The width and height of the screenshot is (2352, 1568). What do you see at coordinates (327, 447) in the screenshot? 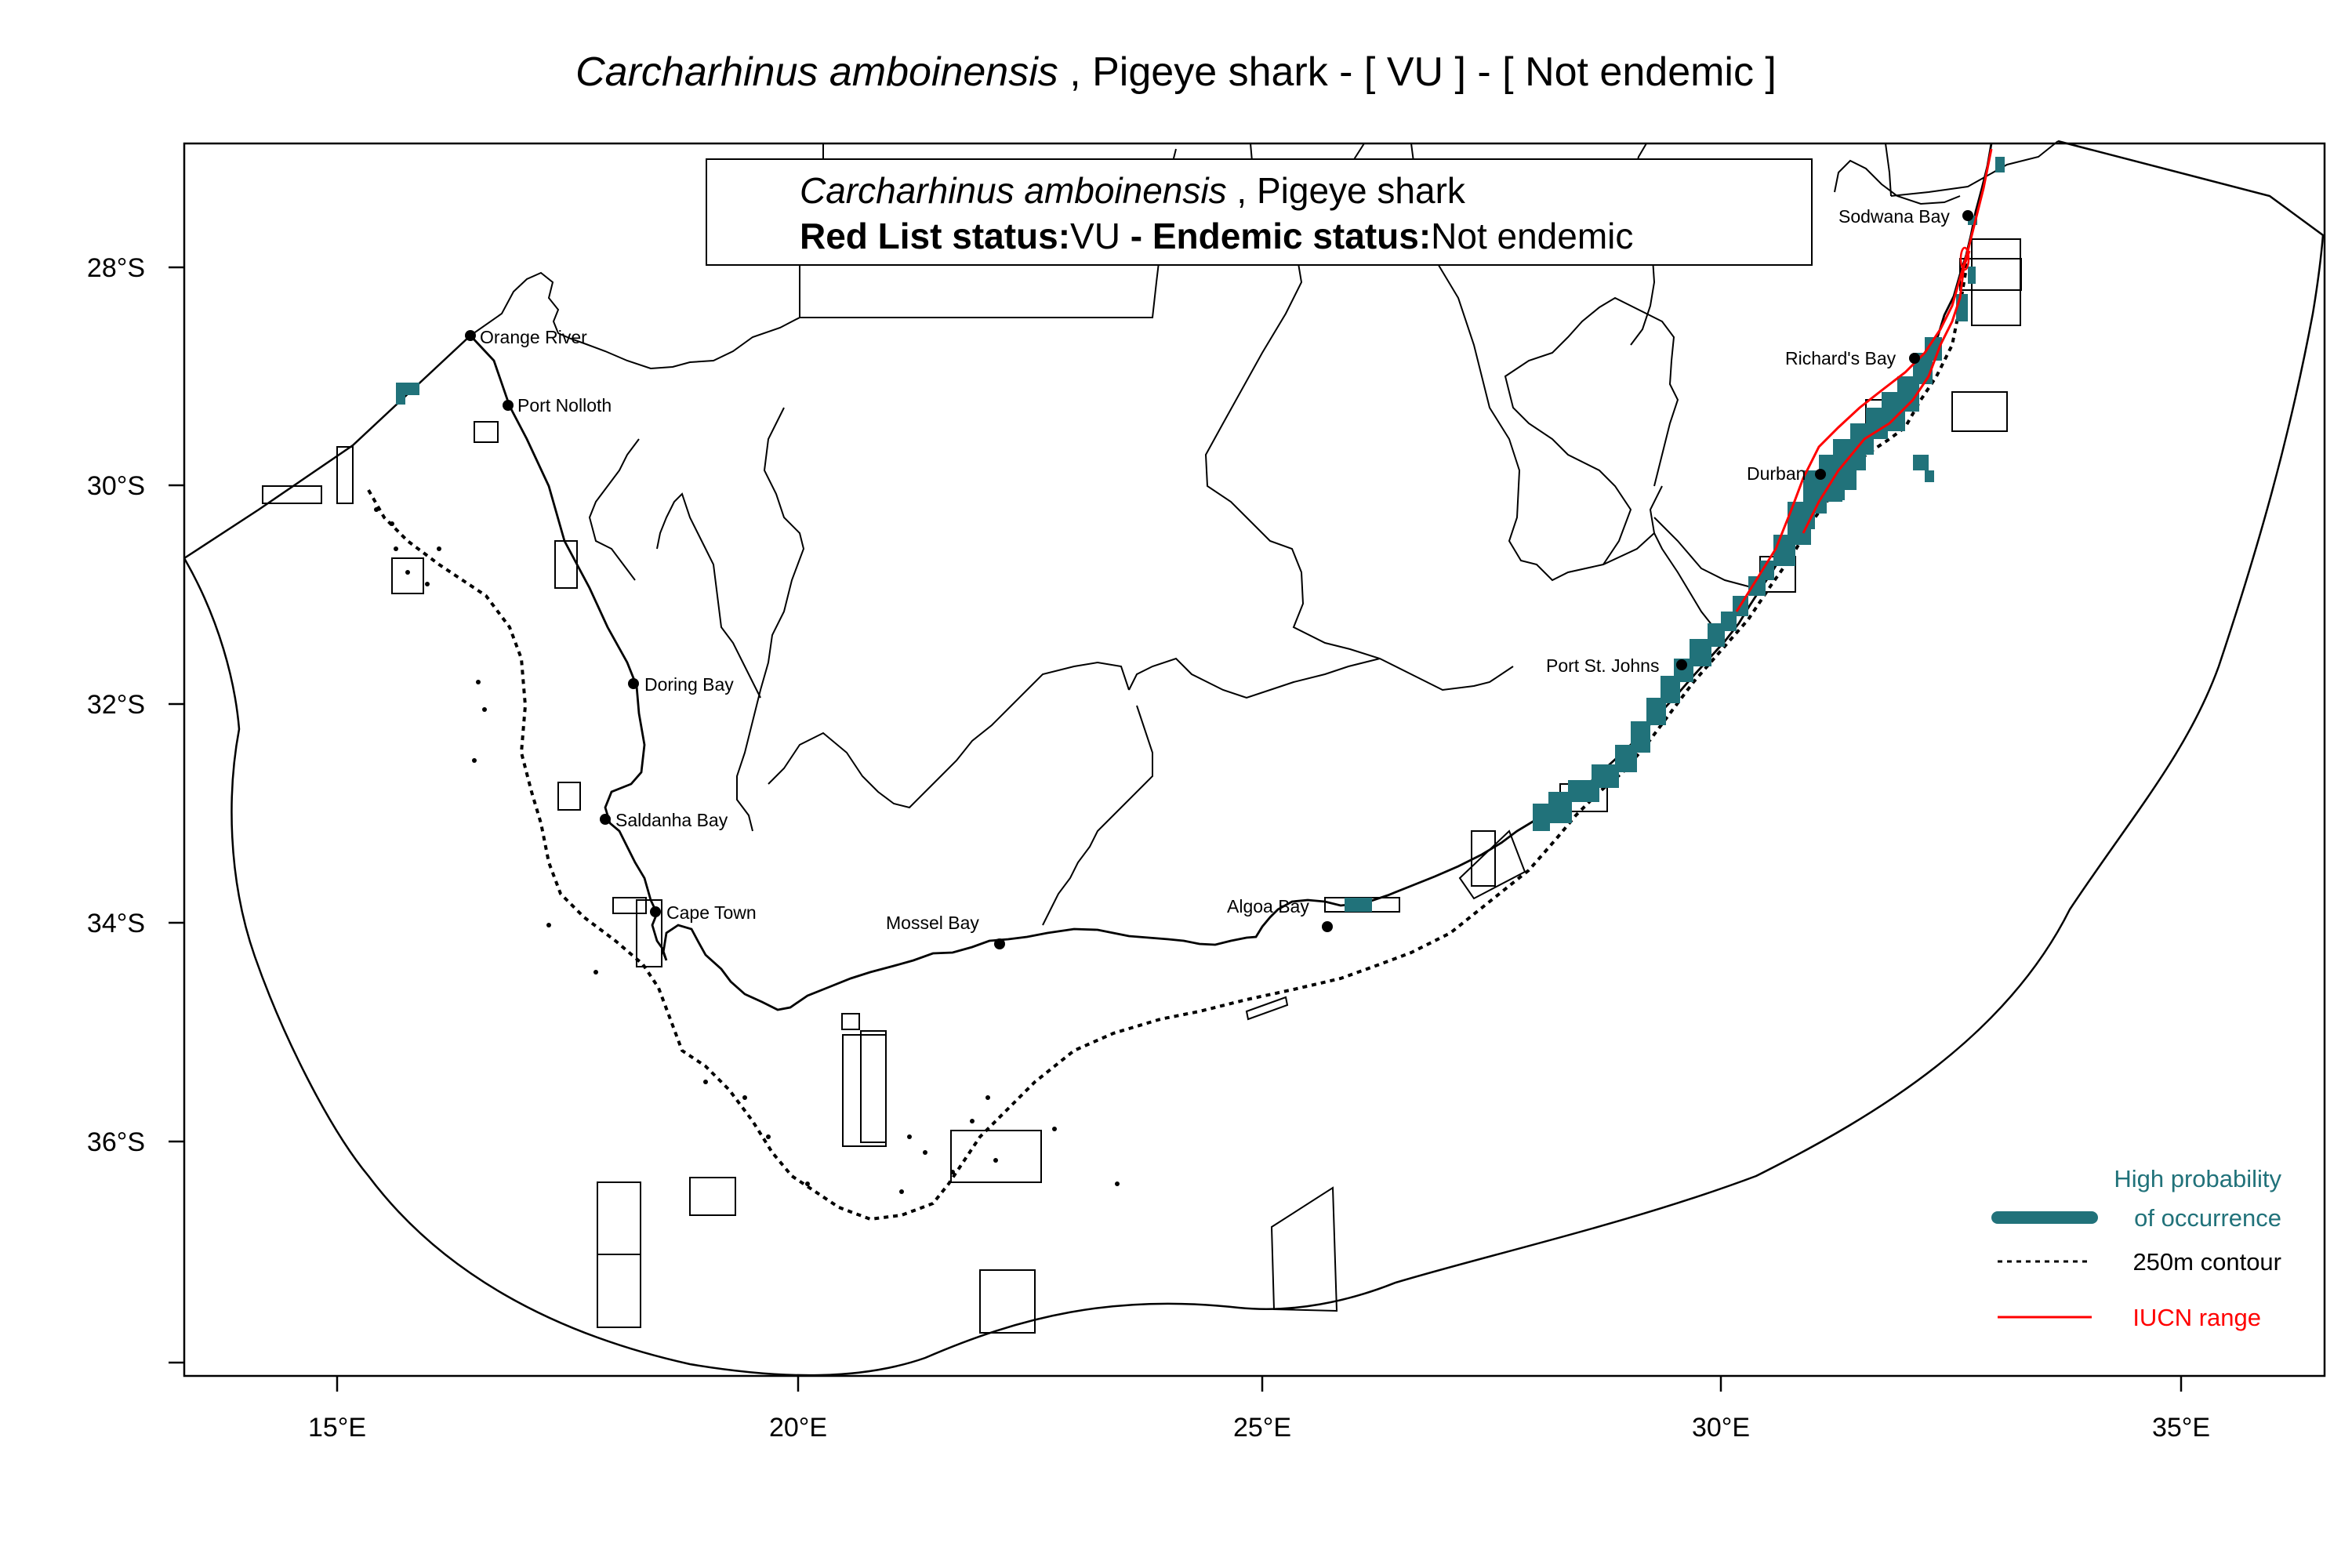
I see `eez-west-edge` at bounding box center [327, 447].